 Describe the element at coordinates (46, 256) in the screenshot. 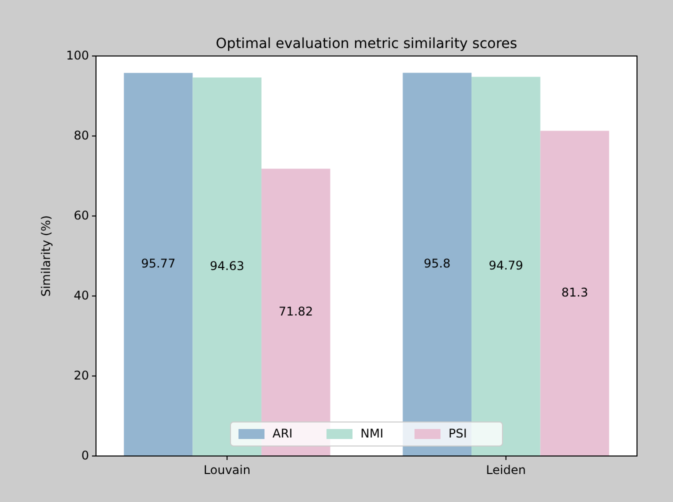

I see `y-axis-title: Similarity (%)` at that location.